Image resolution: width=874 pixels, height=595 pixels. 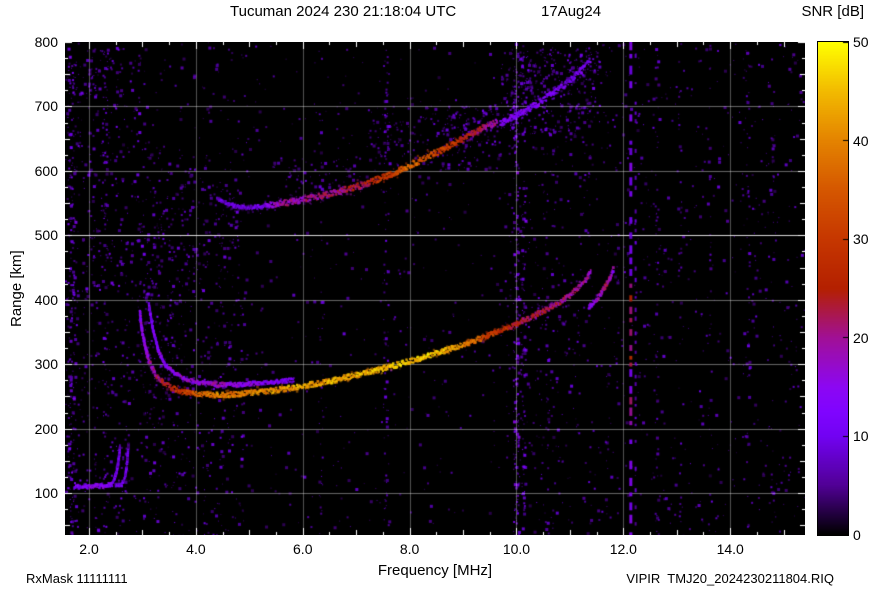 I want to click on x-axis-label: Frequency [MHz], so click(x=435, y=570).